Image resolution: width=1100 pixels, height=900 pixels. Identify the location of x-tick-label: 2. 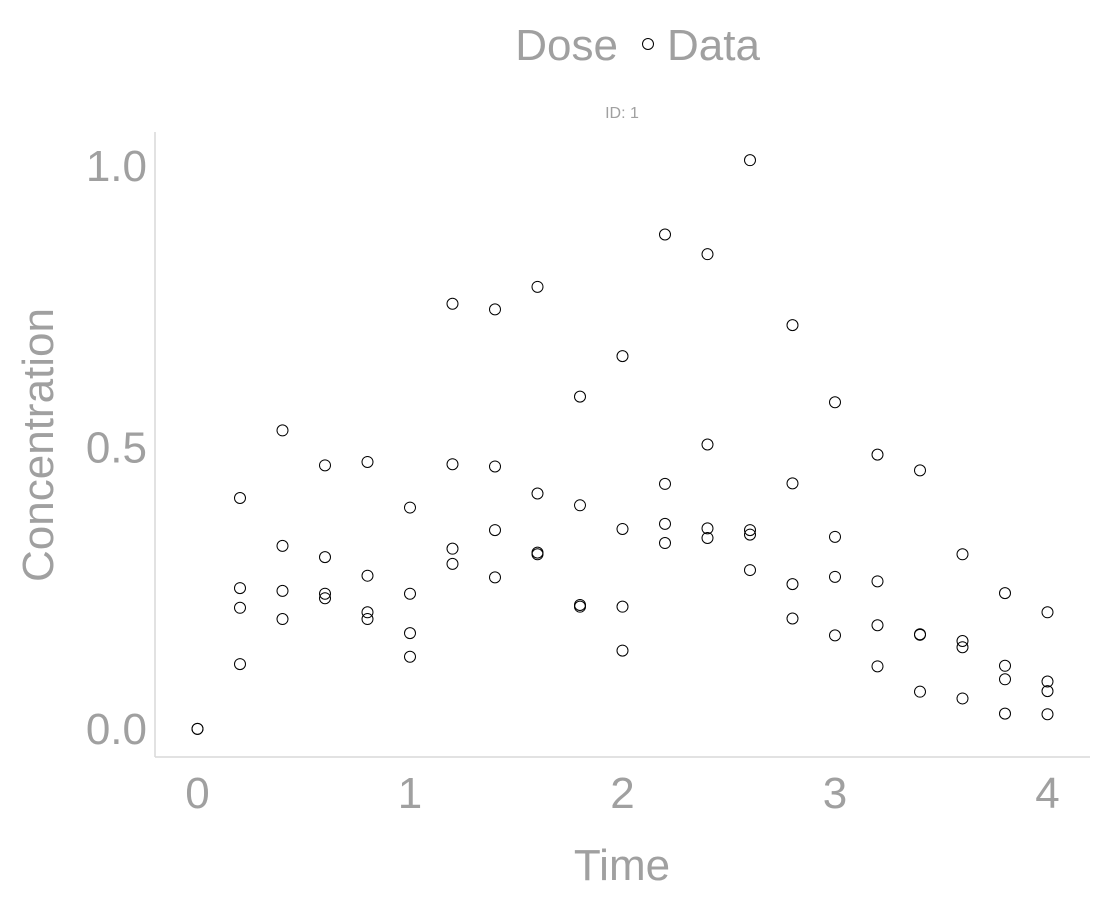
(622, 793).